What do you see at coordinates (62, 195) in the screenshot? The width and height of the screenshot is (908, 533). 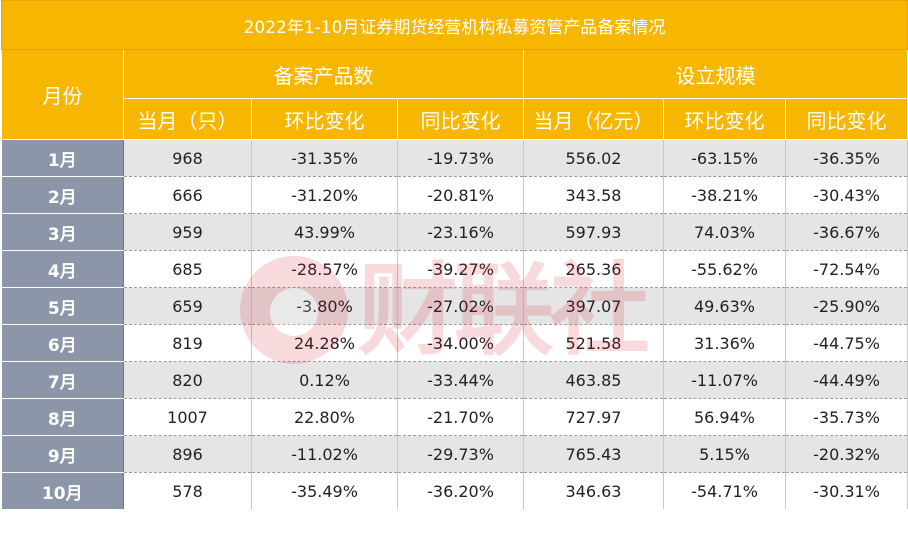 I see `month-cell: 2月` at bounding box center [62, 195].